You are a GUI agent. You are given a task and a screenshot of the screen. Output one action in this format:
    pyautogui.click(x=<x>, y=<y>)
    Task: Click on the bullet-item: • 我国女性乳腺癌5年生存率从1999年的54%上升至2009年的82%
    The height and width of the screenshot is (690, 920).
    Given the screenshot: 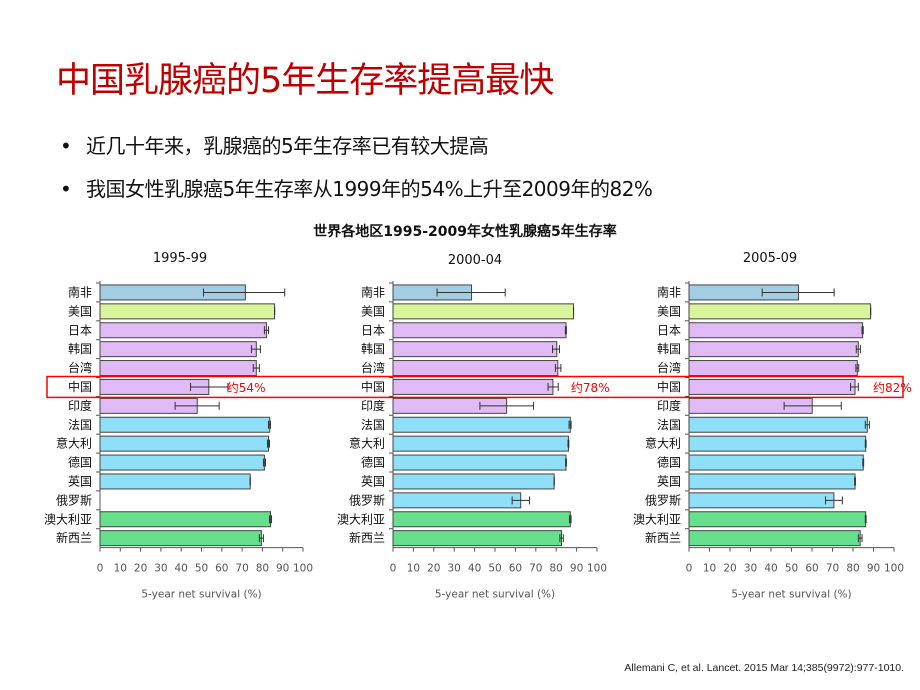 What is the action you would take?
    pyautogui.click(x=356, y=187)
    